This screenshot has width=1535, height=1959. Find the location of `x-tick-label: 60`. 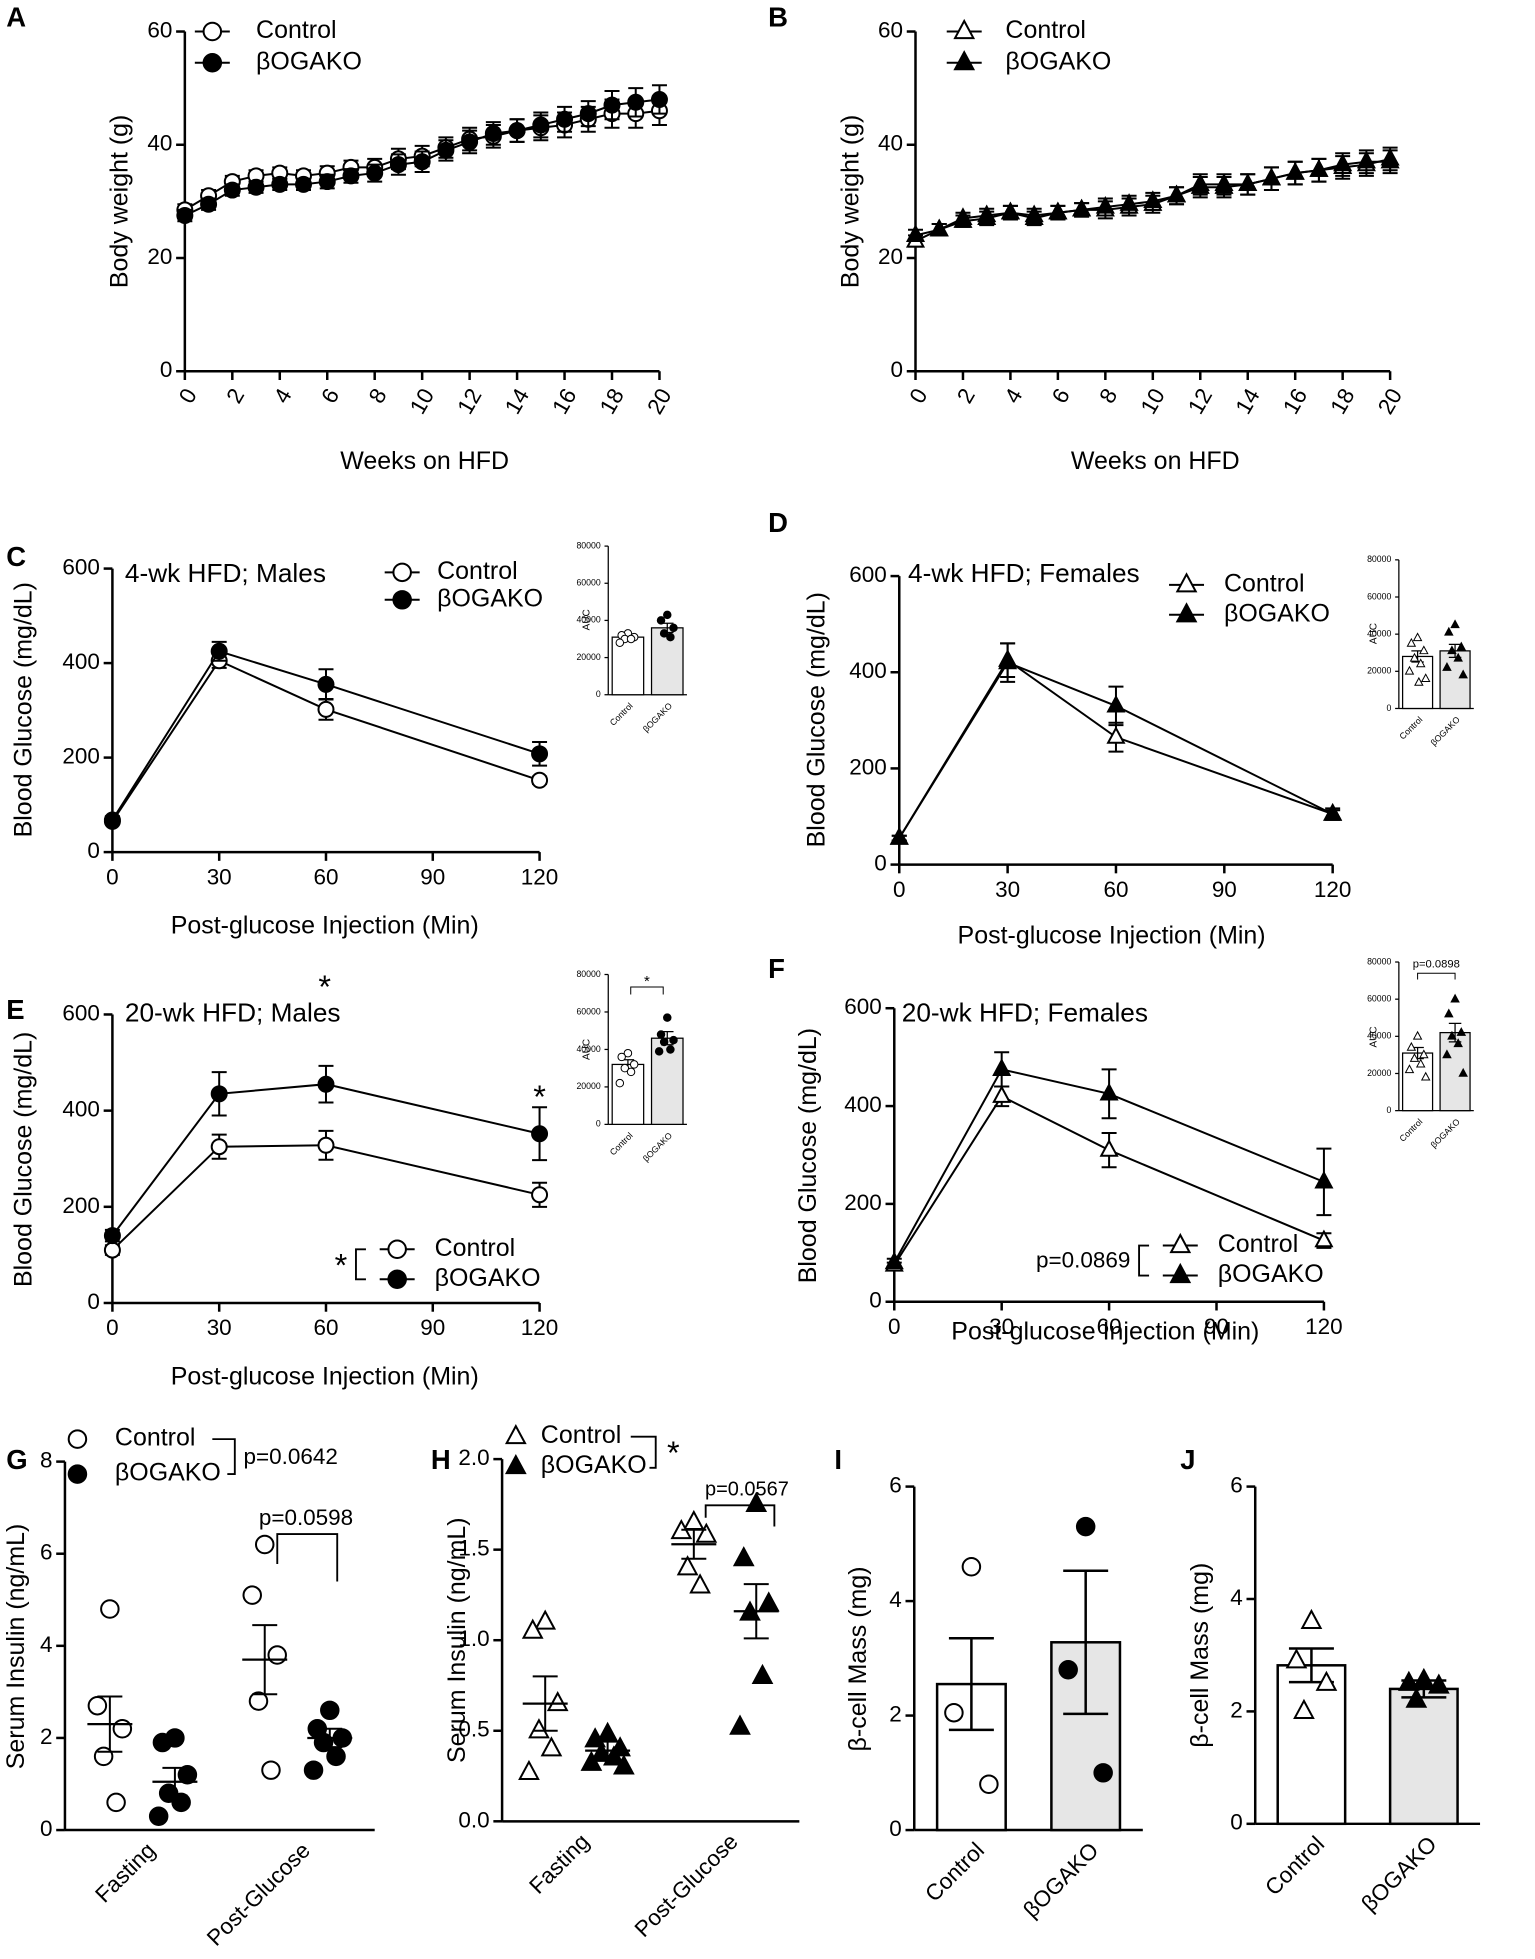

x-tick-label: 60 is located at coordinates (325, 1327).